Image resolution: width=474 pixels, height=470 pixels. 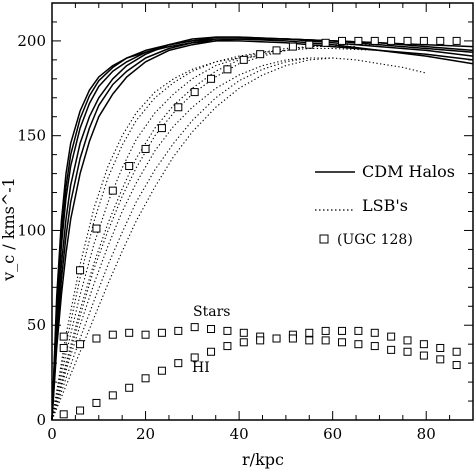 I want to click on y-tick-label: 50, so click(x=36, y=325).